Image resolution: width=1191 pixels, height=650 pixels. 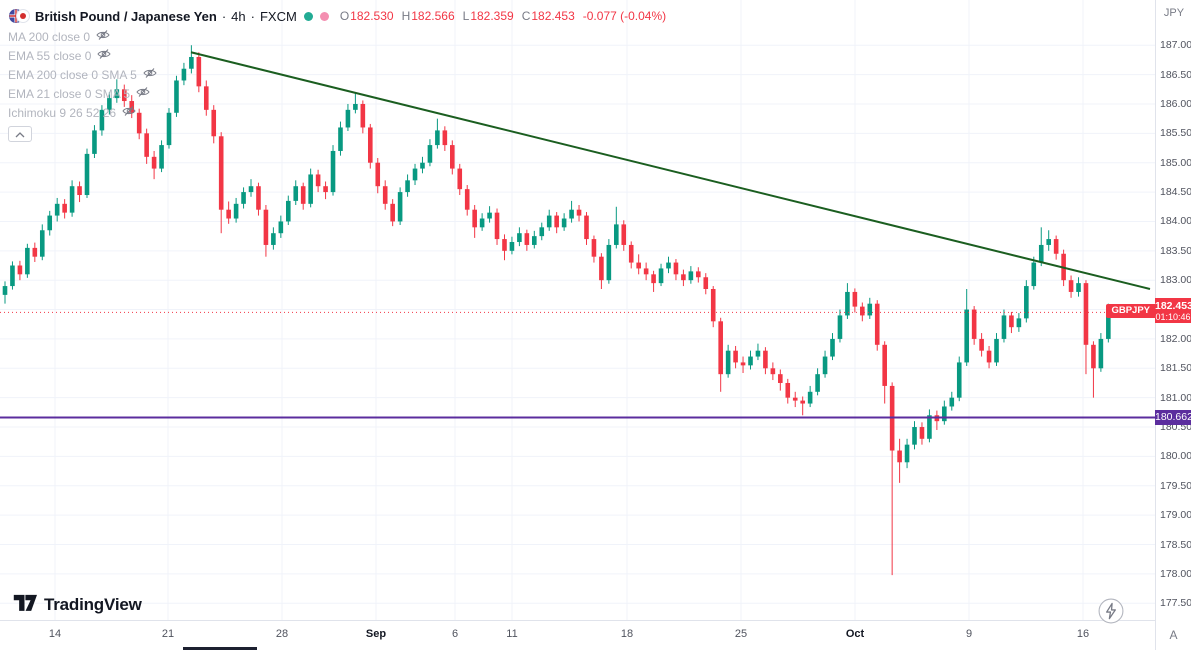 I want to click on price-tick-label: 184.500, so click(x=1175, y=192).